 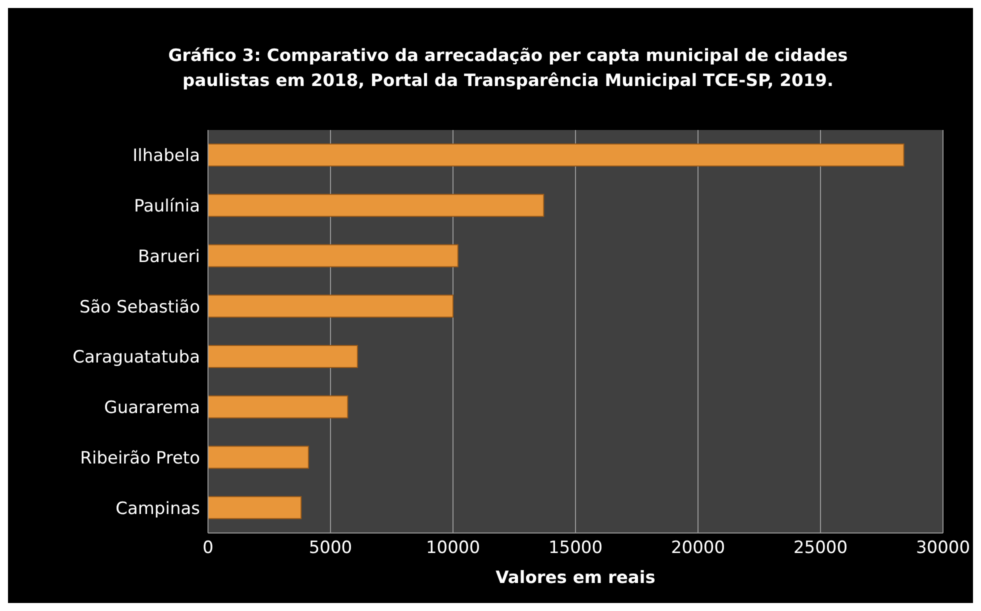 I want to click on x-tick-label: 30000, so click(x=943, y=548).